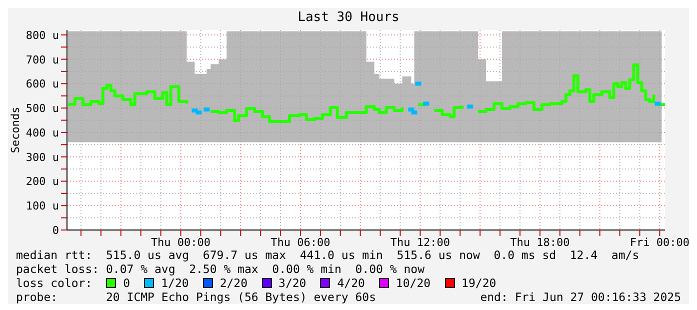 This screenshot has width=697, height=310. What do you see at coordinates (479, 283) in the screenshot?
I see `legend-label: 19/20` at bounding box center [479, 283].